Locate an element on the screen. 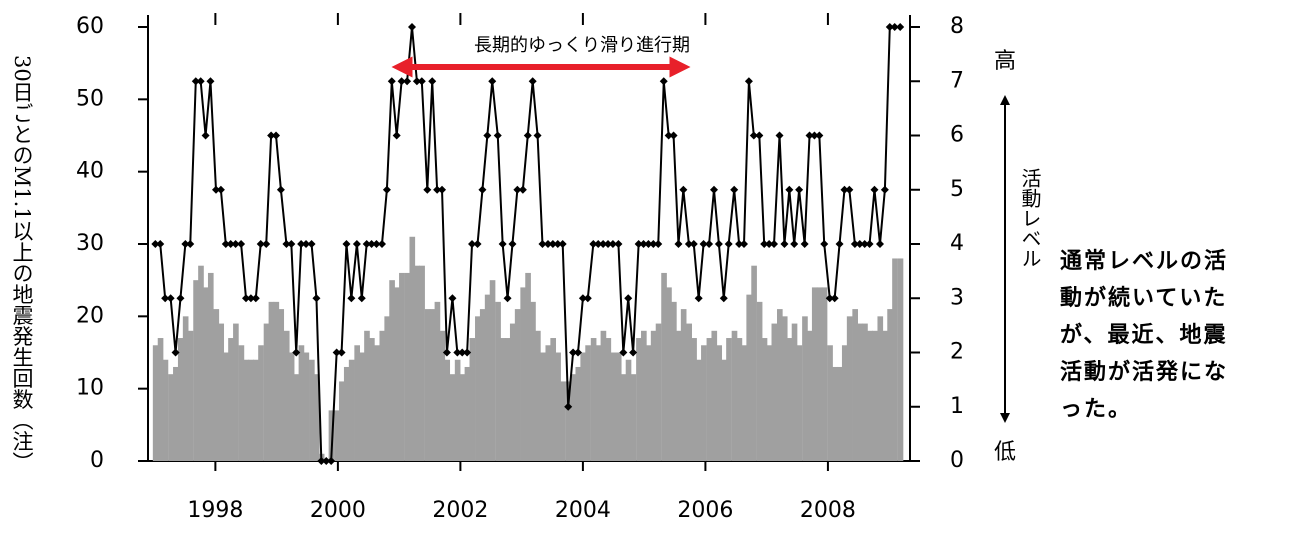  y-axis-label: 30日ごとのM1.1以上の地震発生回数（注） is located at coordinates (22, 264).